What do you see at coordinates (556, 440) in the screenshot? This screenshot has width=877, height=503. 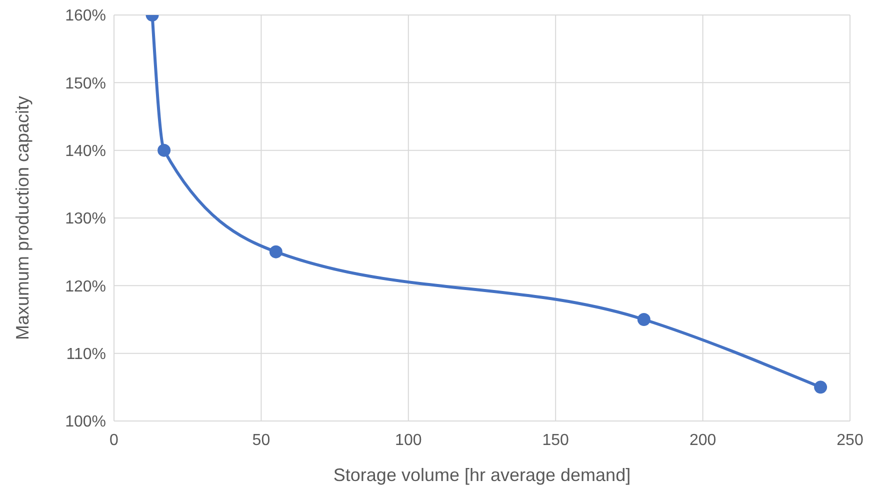 I see `x-tick-label: 150` at bounding box center [556, 440].